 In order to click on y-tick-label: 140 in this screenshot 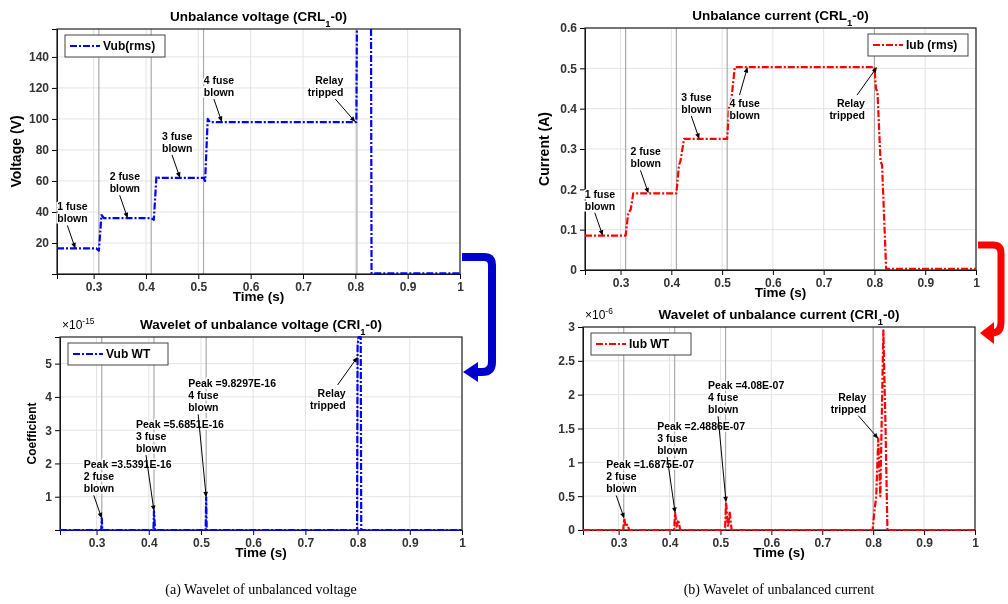, I will do `click(39, 57)`.